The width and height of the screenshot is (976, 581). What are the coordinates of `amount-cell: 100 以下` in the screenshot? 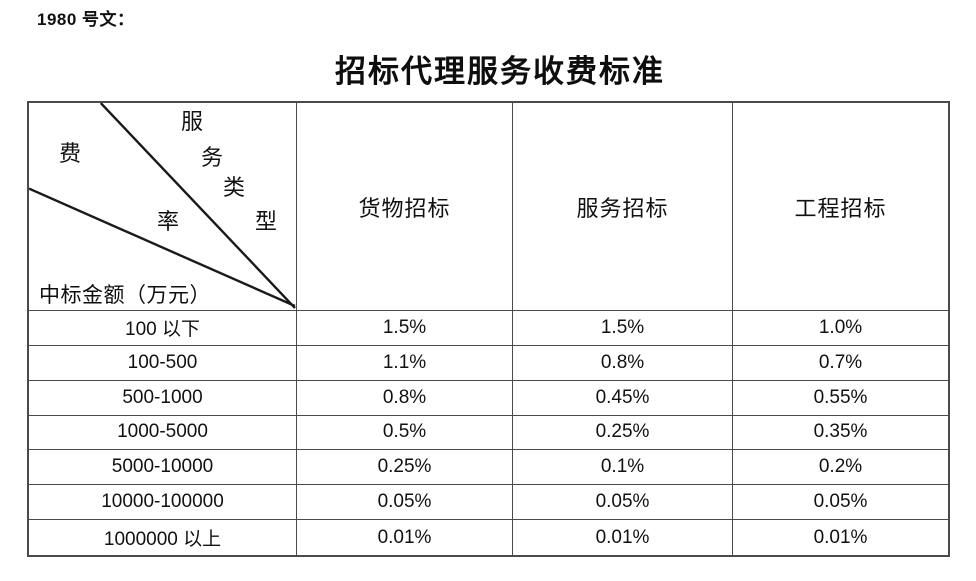 It's located at (163, 328).